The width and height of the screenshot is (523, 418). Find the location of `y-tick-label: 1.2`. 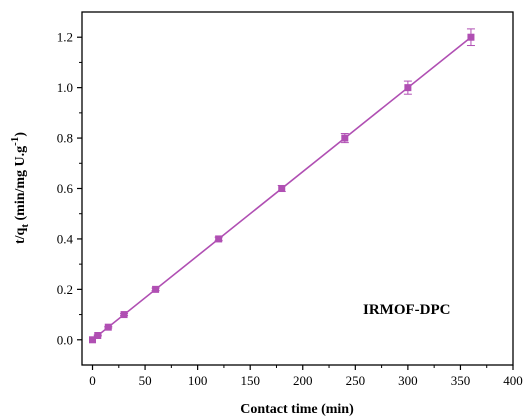

y-tick-label: 1.2 is located at coordinates (65, 37).